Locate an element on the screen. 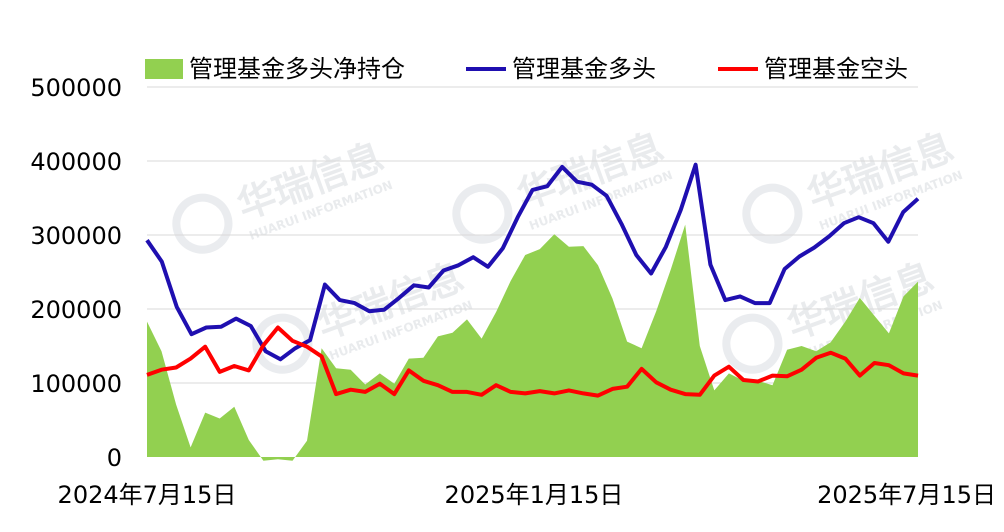 The width and height of the screenshot is (1004, 532). legend-swatch-net-long is located at coordinates (164, 69).